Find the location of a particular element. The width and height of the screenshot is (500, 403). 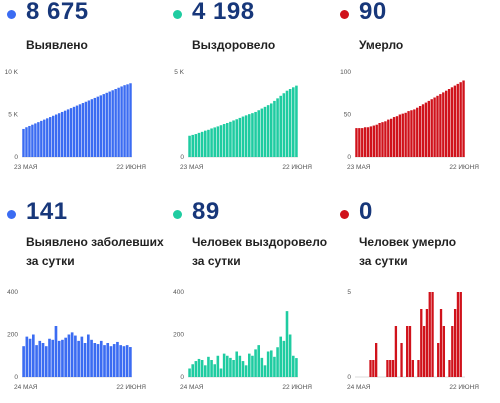

detected-daily-sublabel: за сутки is located at coordinates (50, 261).